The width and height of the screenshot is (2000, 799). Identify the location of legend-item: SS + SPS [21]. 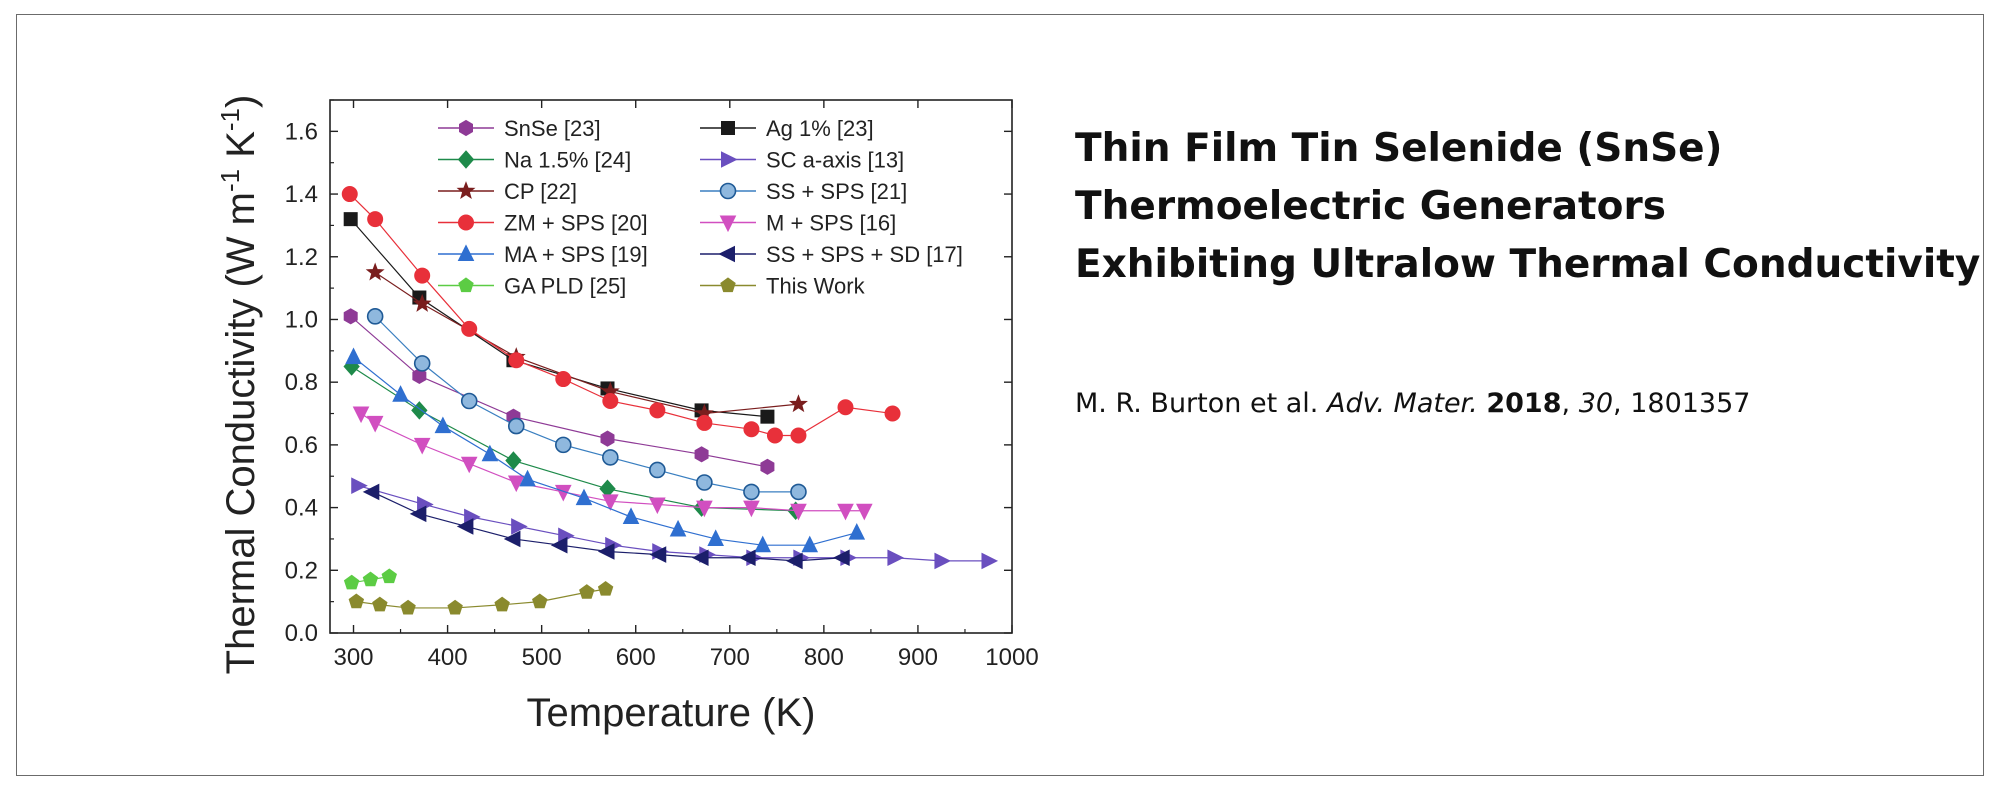
(803, 191).